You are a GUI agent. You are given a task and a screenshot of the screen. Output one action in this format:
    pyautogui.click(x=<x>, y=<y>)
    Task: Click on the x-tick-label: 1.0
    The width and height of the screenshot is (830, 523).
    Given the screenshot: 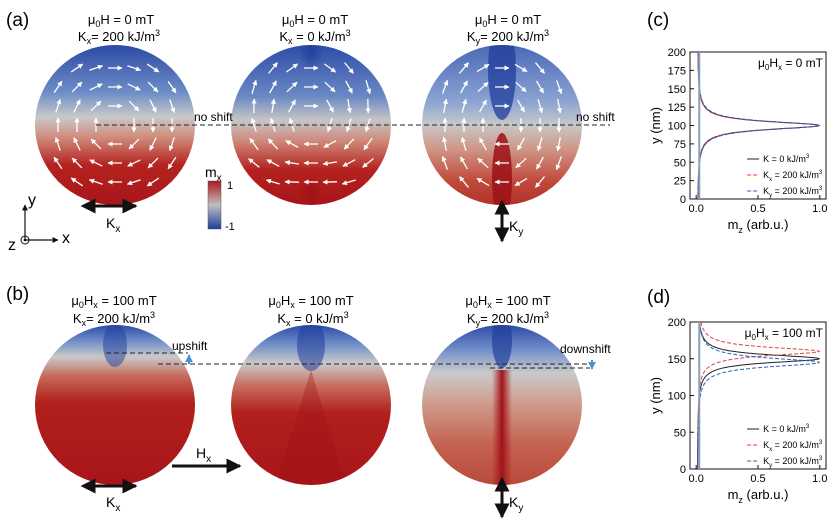 What is the action you would take?
    pyautogui.click(x=819, y=479)
    